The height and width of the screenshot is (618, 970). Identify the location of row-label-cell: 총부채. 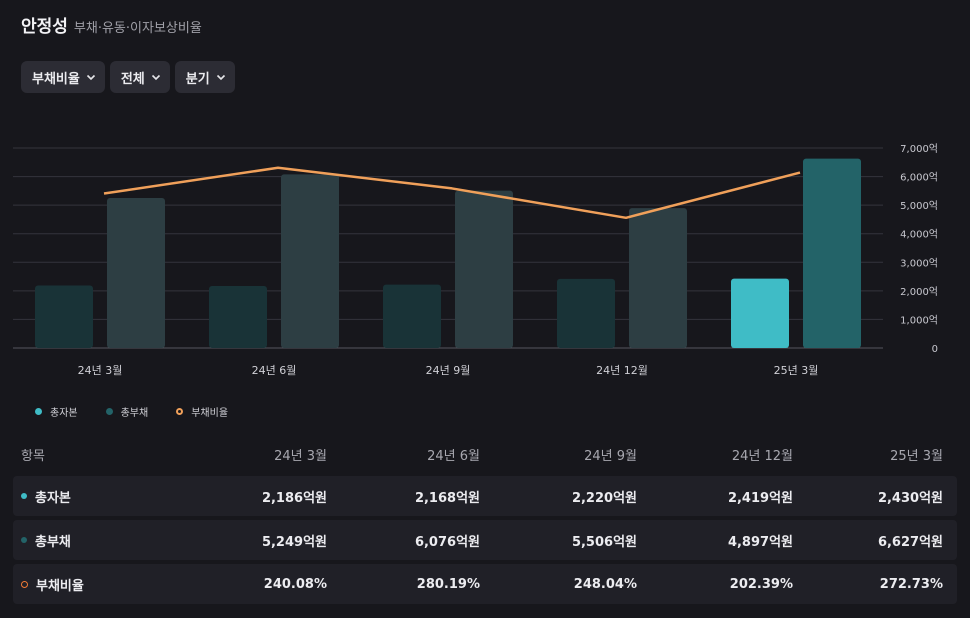
(93, 540).